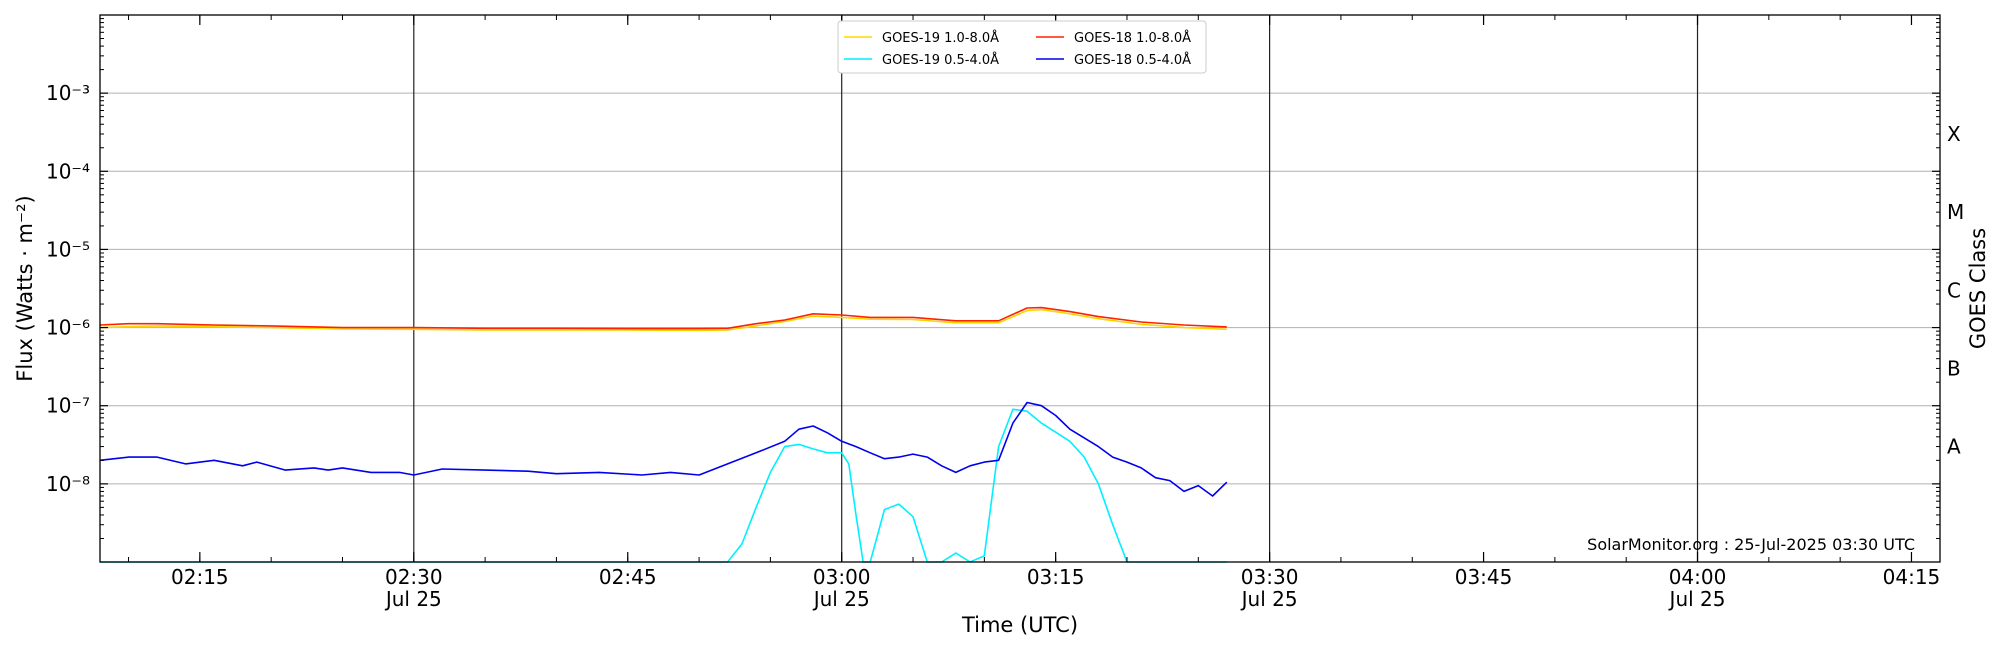  Describe the element at coordinates (25, 288) in the screenshot. I see `y-axis-title: Flux (Watts · m⁻²)` at that location.